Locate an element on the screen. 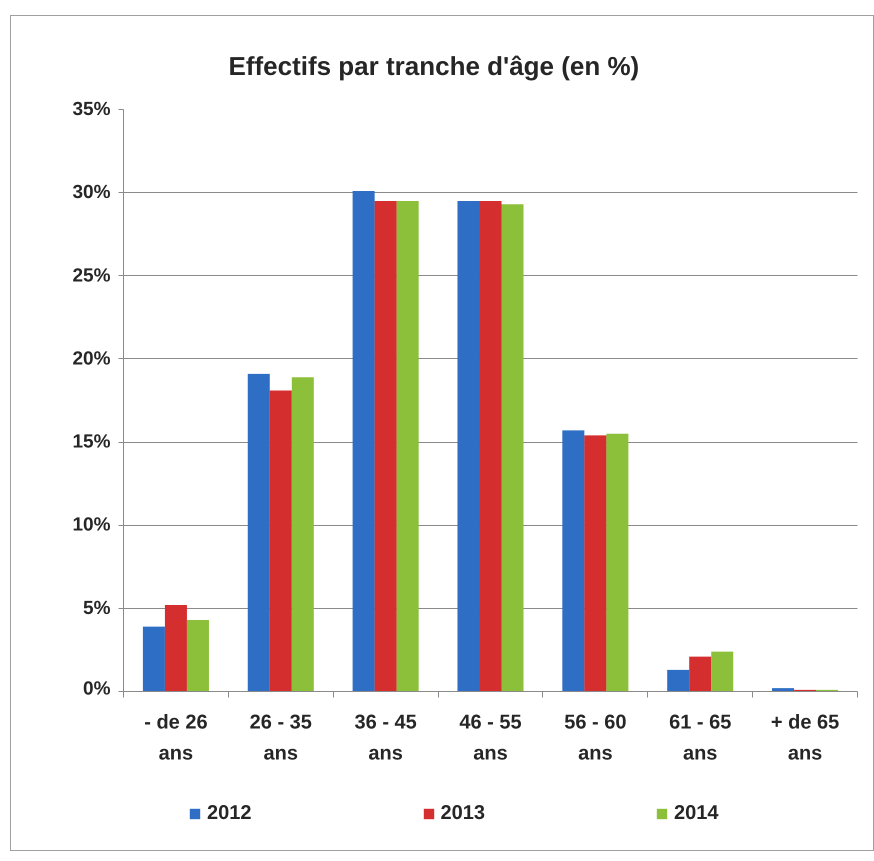 The width and height of the screenshot is (874, 861). x-tick-label: - de 26 ans is located at coordinates (176, 738).